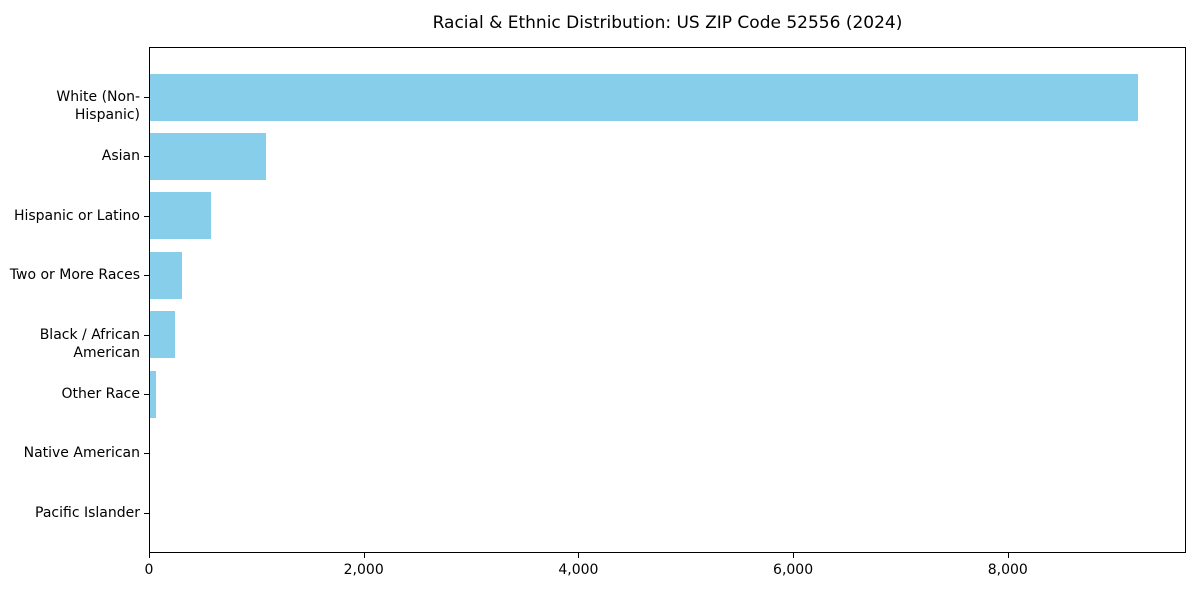 This screenshot has height=600, width=1200. I want to click on x-tick-label: 4,000, so click(578, 570).